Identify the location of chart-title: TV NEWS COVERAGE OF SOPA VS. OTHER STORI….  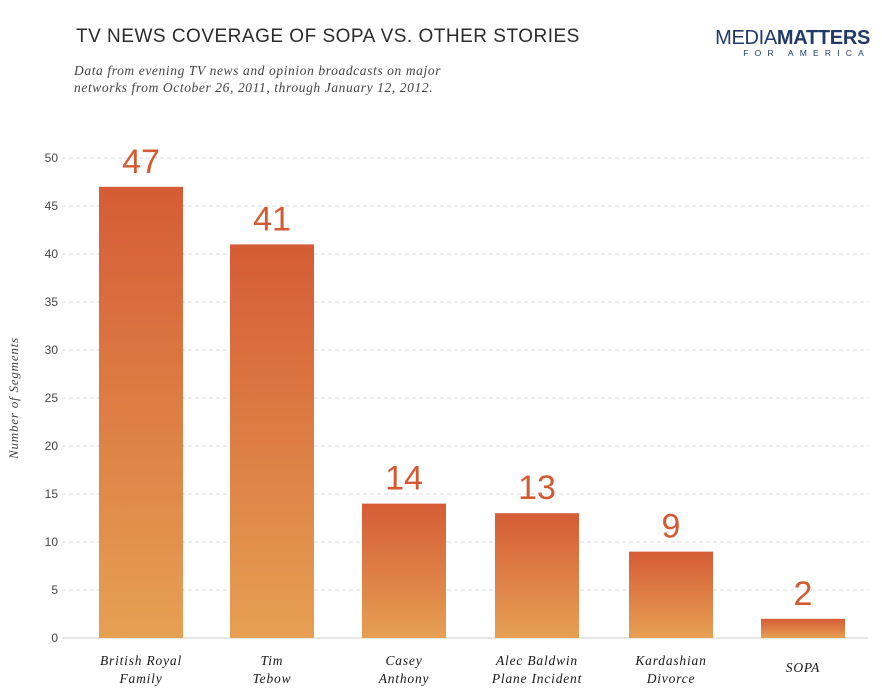
(328, 36).